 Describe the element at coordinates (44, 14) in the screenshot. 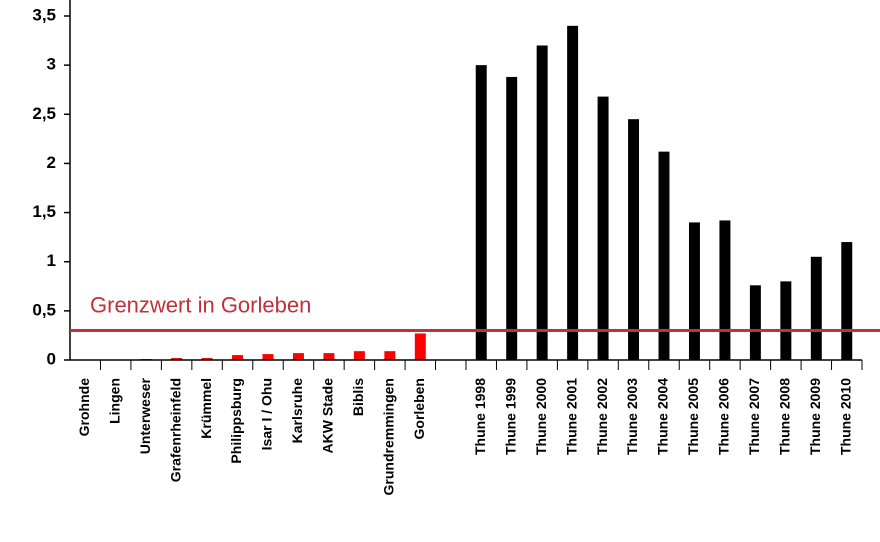

I see `y-tick-label: 3,5` at that location.